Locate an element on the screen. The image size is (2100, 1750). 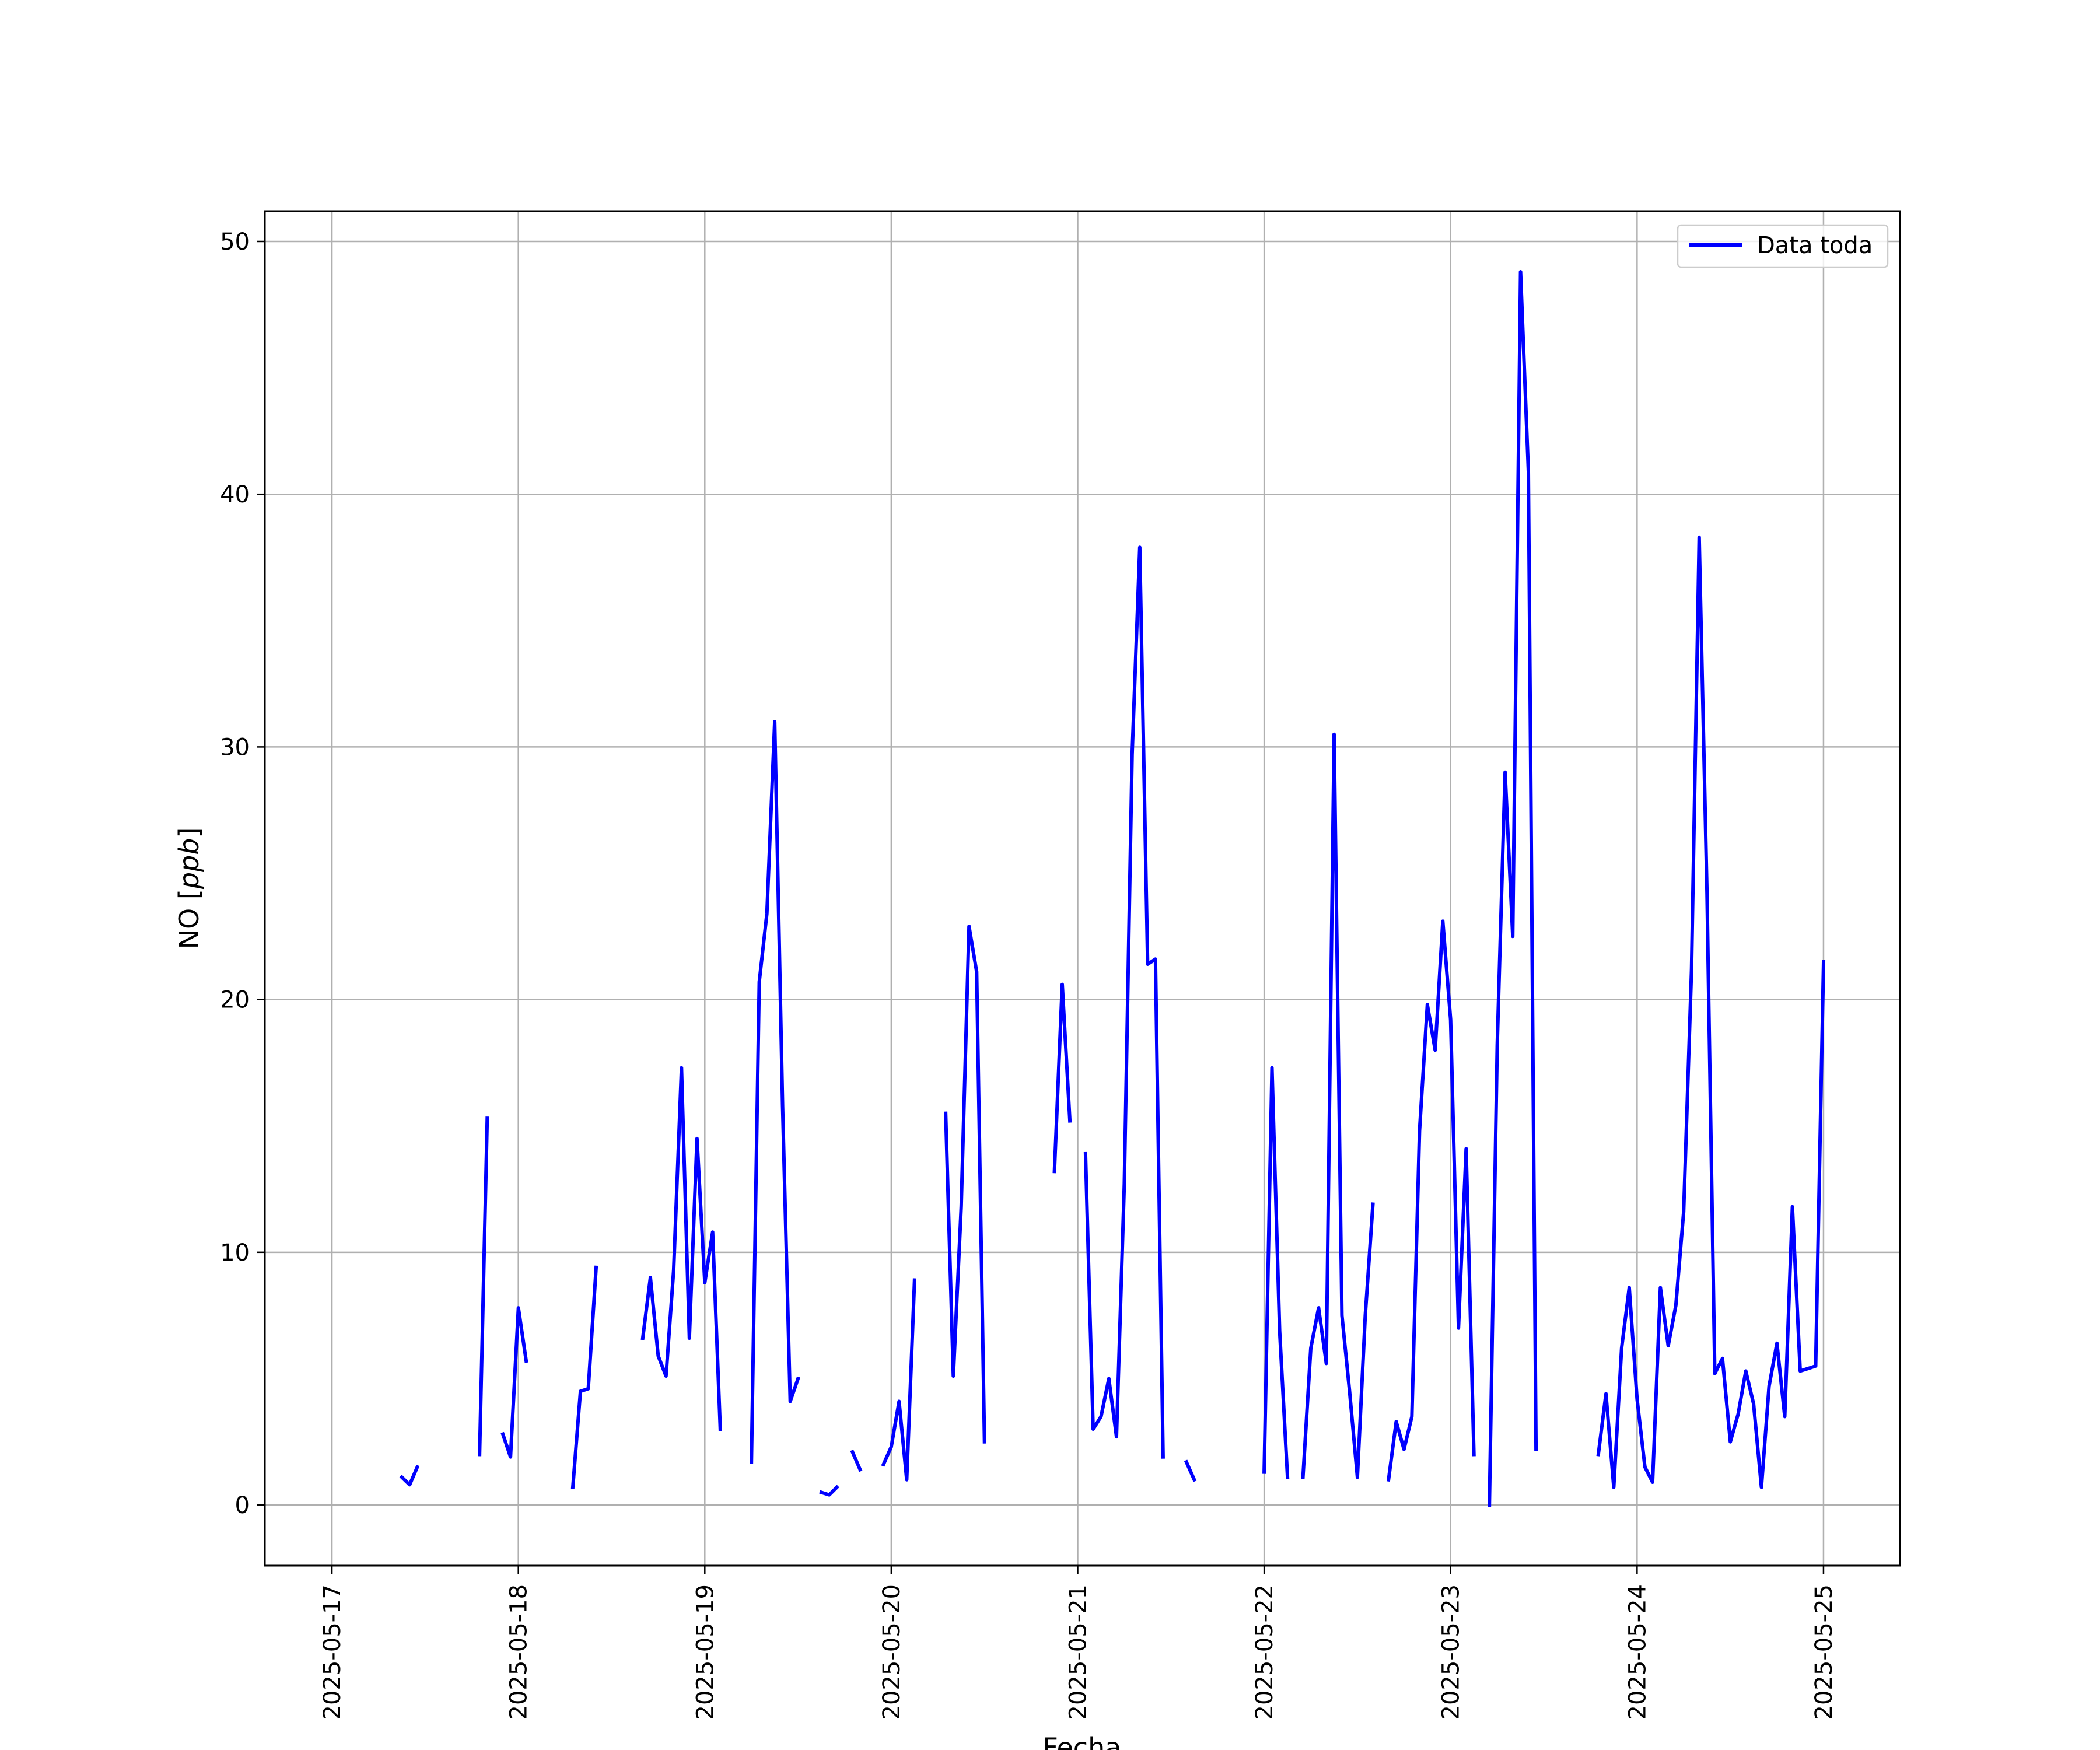
y-tick-label: 50 is located at coordinates (235, 242).